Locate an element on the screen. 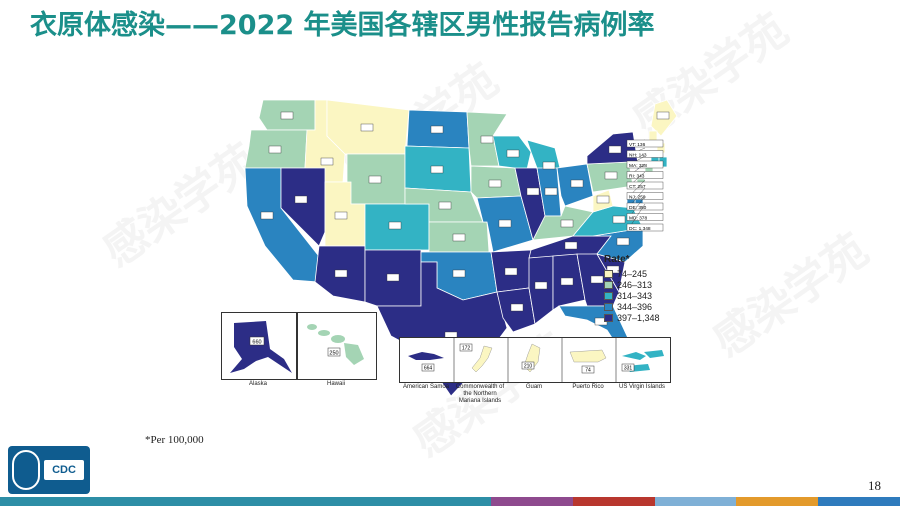  state-rate-label-fl: 345 is located at coordinates (601, 321).